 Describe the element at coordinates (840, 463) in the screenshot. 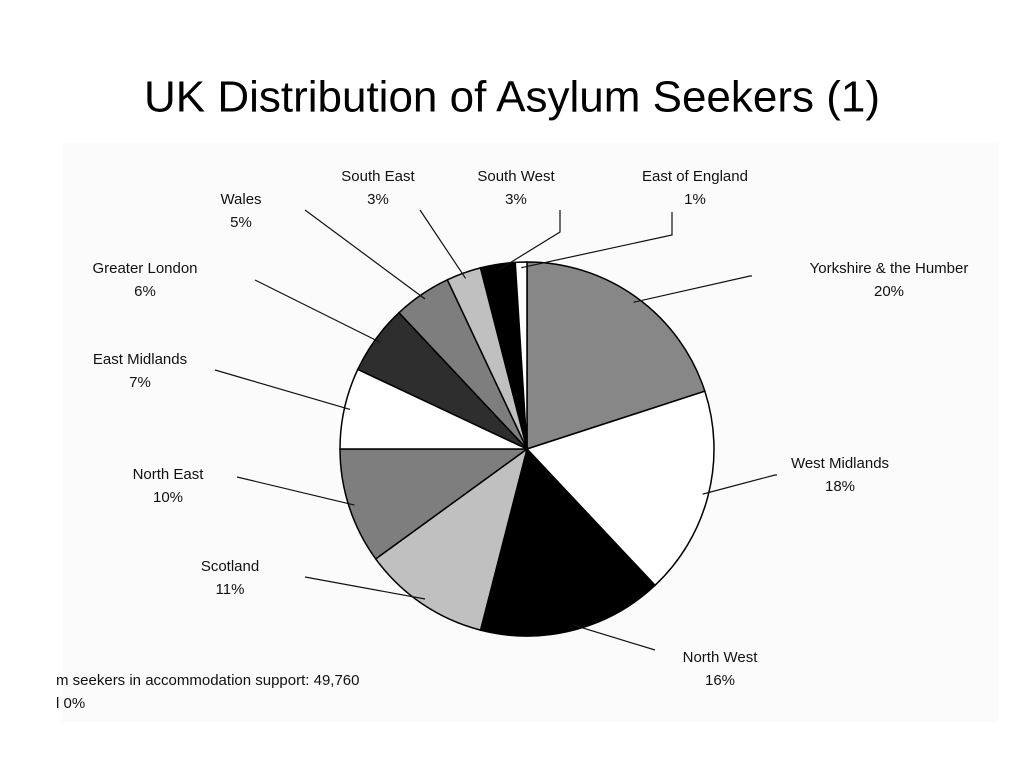

I see `slice-label: West Midlands` at that location.